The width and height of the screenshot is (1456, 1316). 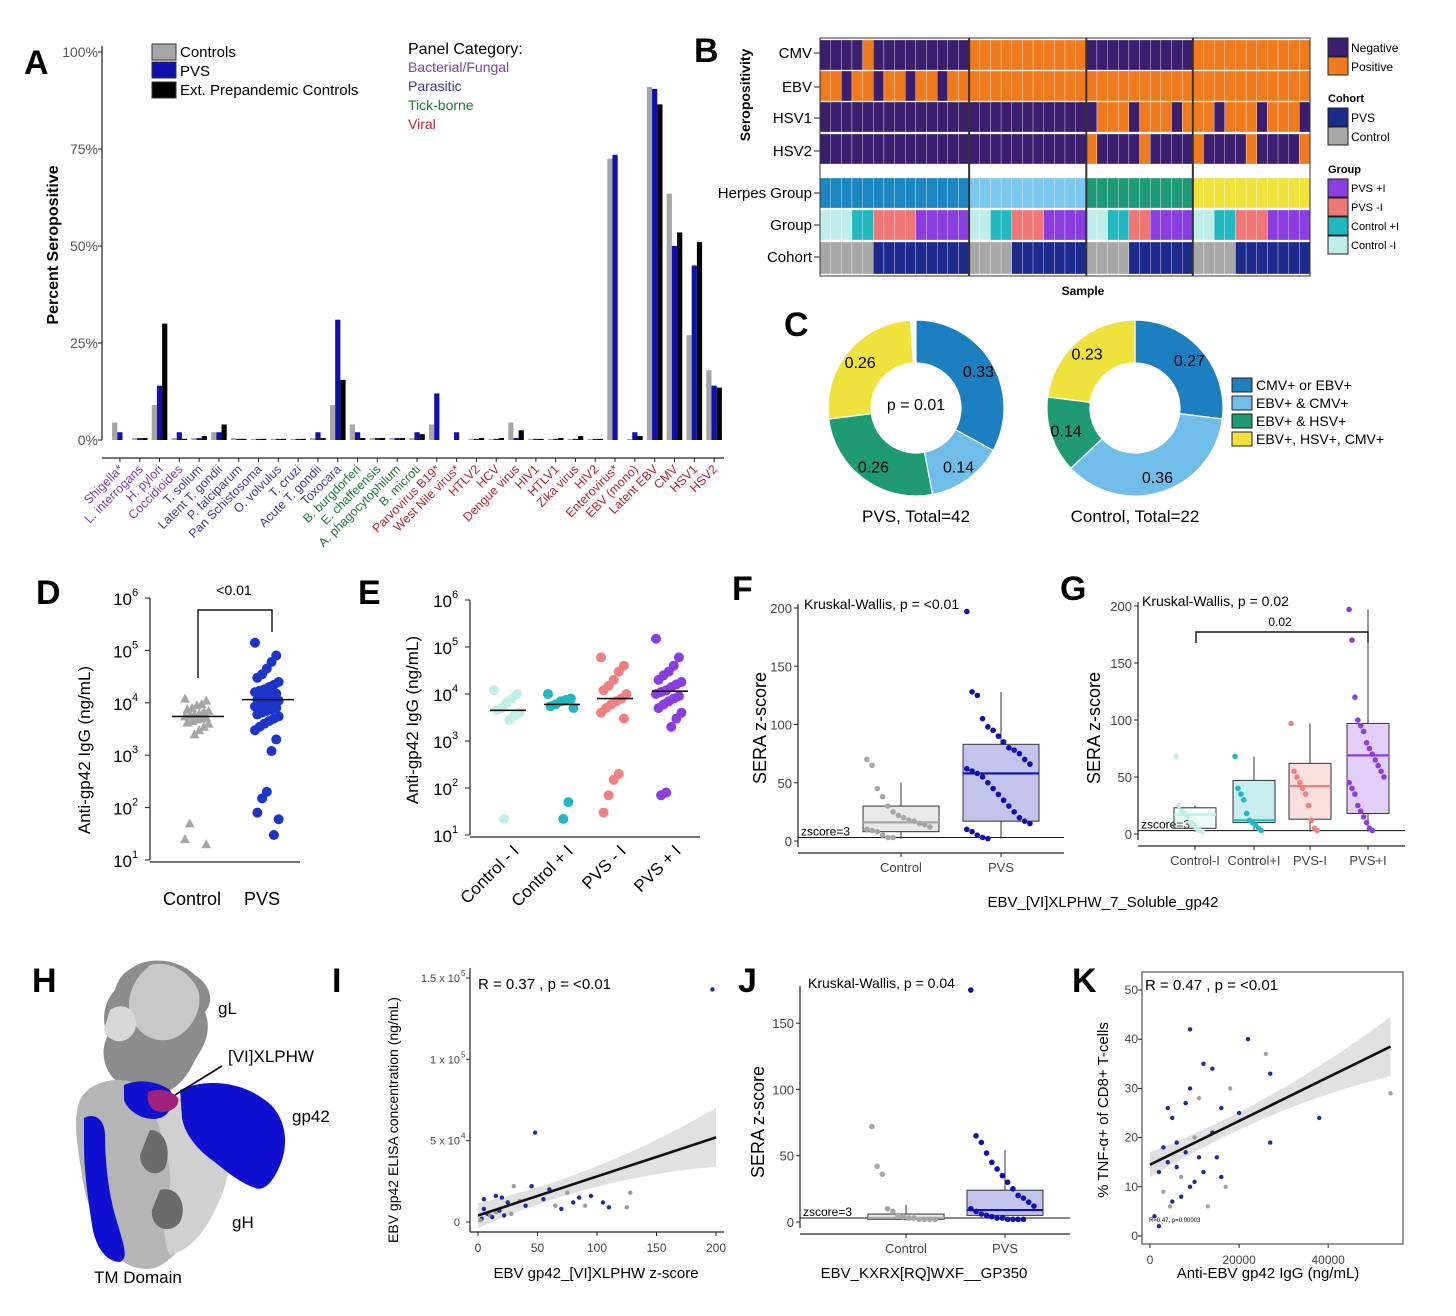 What do you see at coordinates (1338, 245) in the screenshot?
I see `legend-control-minus-i-swatch` at bounding box center [1338, 245].